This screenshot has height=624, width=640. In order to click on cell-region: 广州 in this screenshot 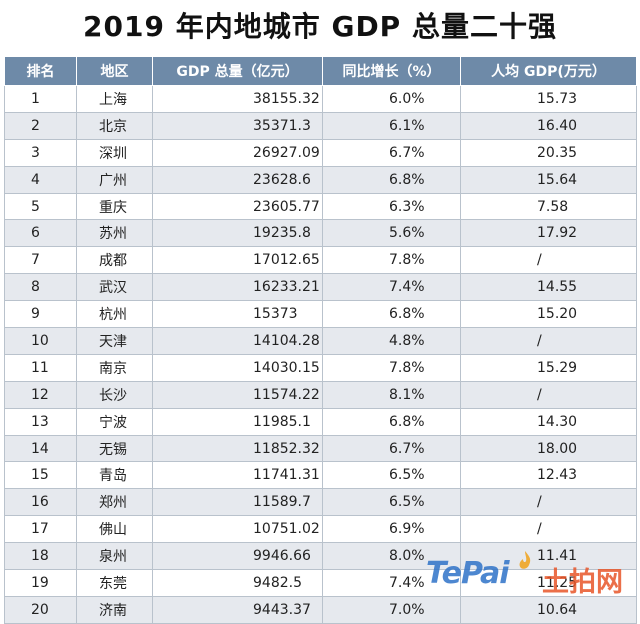, I will do `click(114, 179)`.